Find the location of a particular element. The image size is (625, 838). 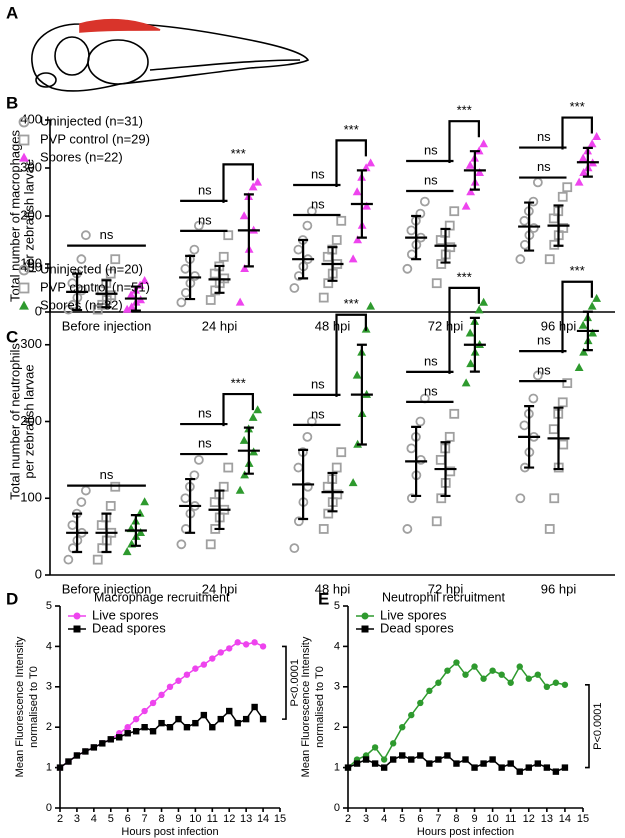

y-tick-label: 0 is located at coordinates (337, 808).